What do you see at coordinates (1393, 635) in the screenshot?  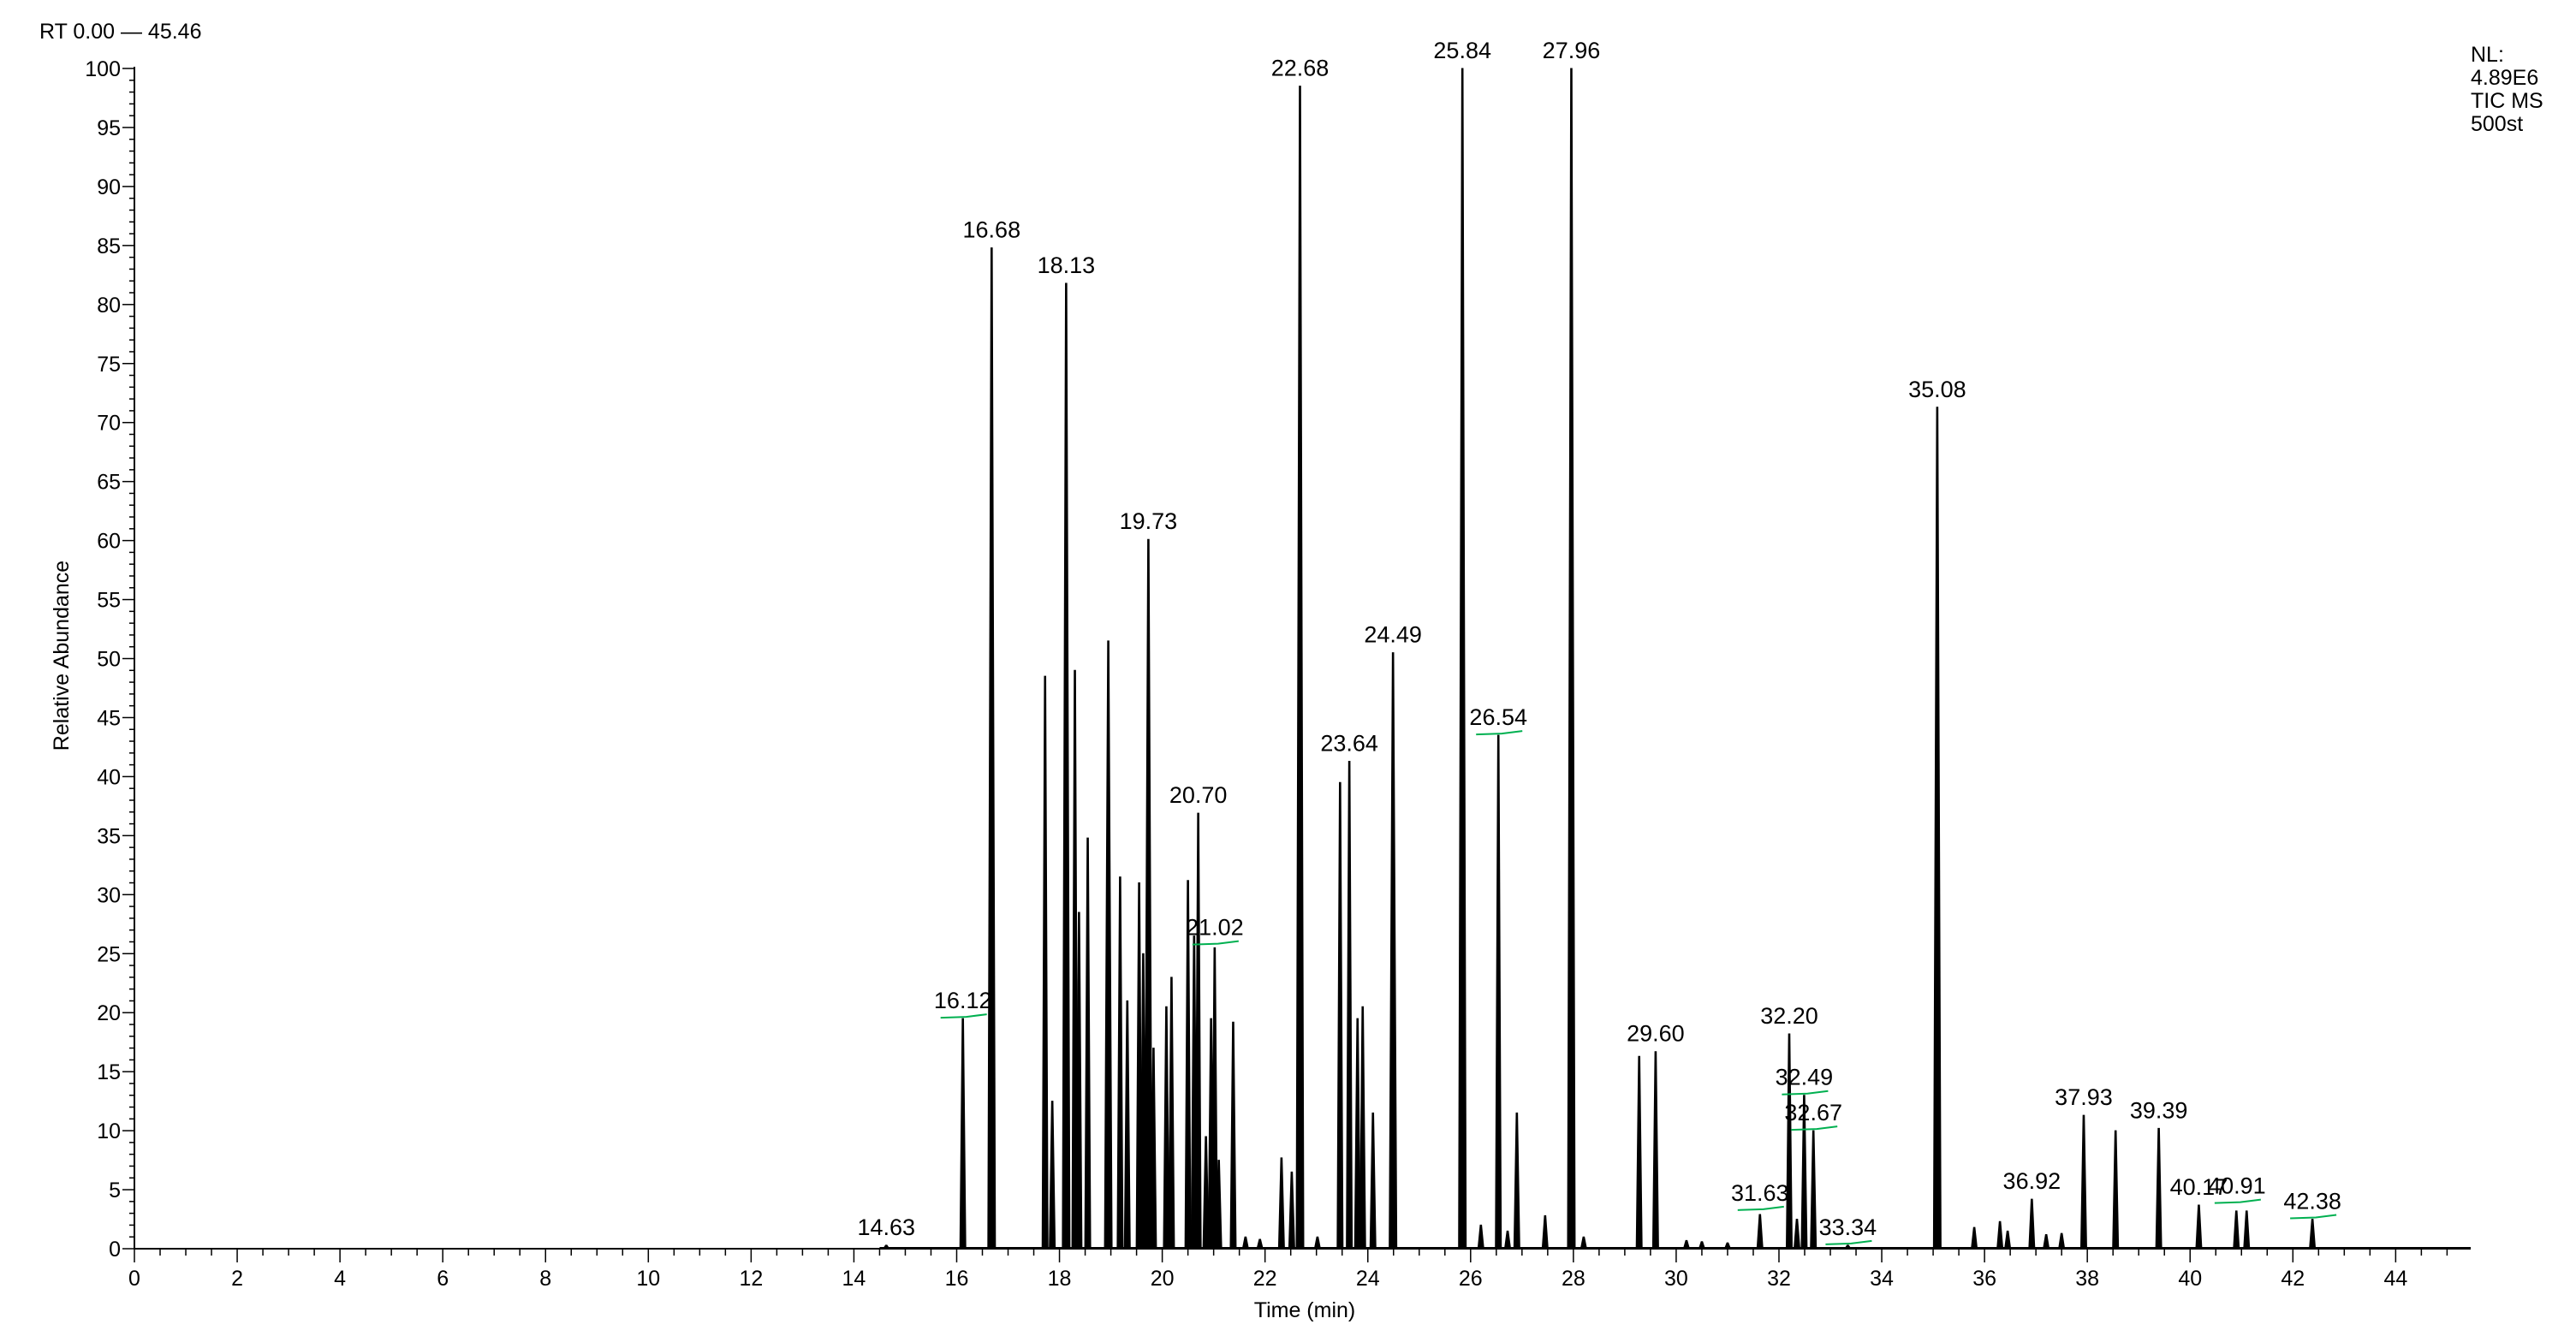 I see `peak-label-24.49: 24.49` at bounding box center [1393, 635].